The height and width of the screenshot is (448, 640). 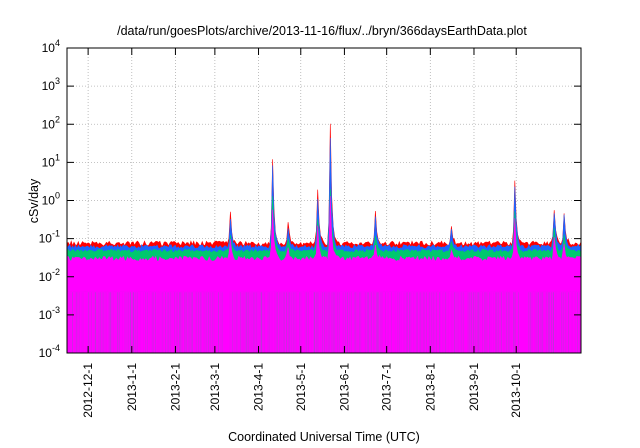 What do you see at coordinates (301, 387) in the screenshot?
I see `x-tick-label: 2013-5-1` at bounding box center [301, 387].